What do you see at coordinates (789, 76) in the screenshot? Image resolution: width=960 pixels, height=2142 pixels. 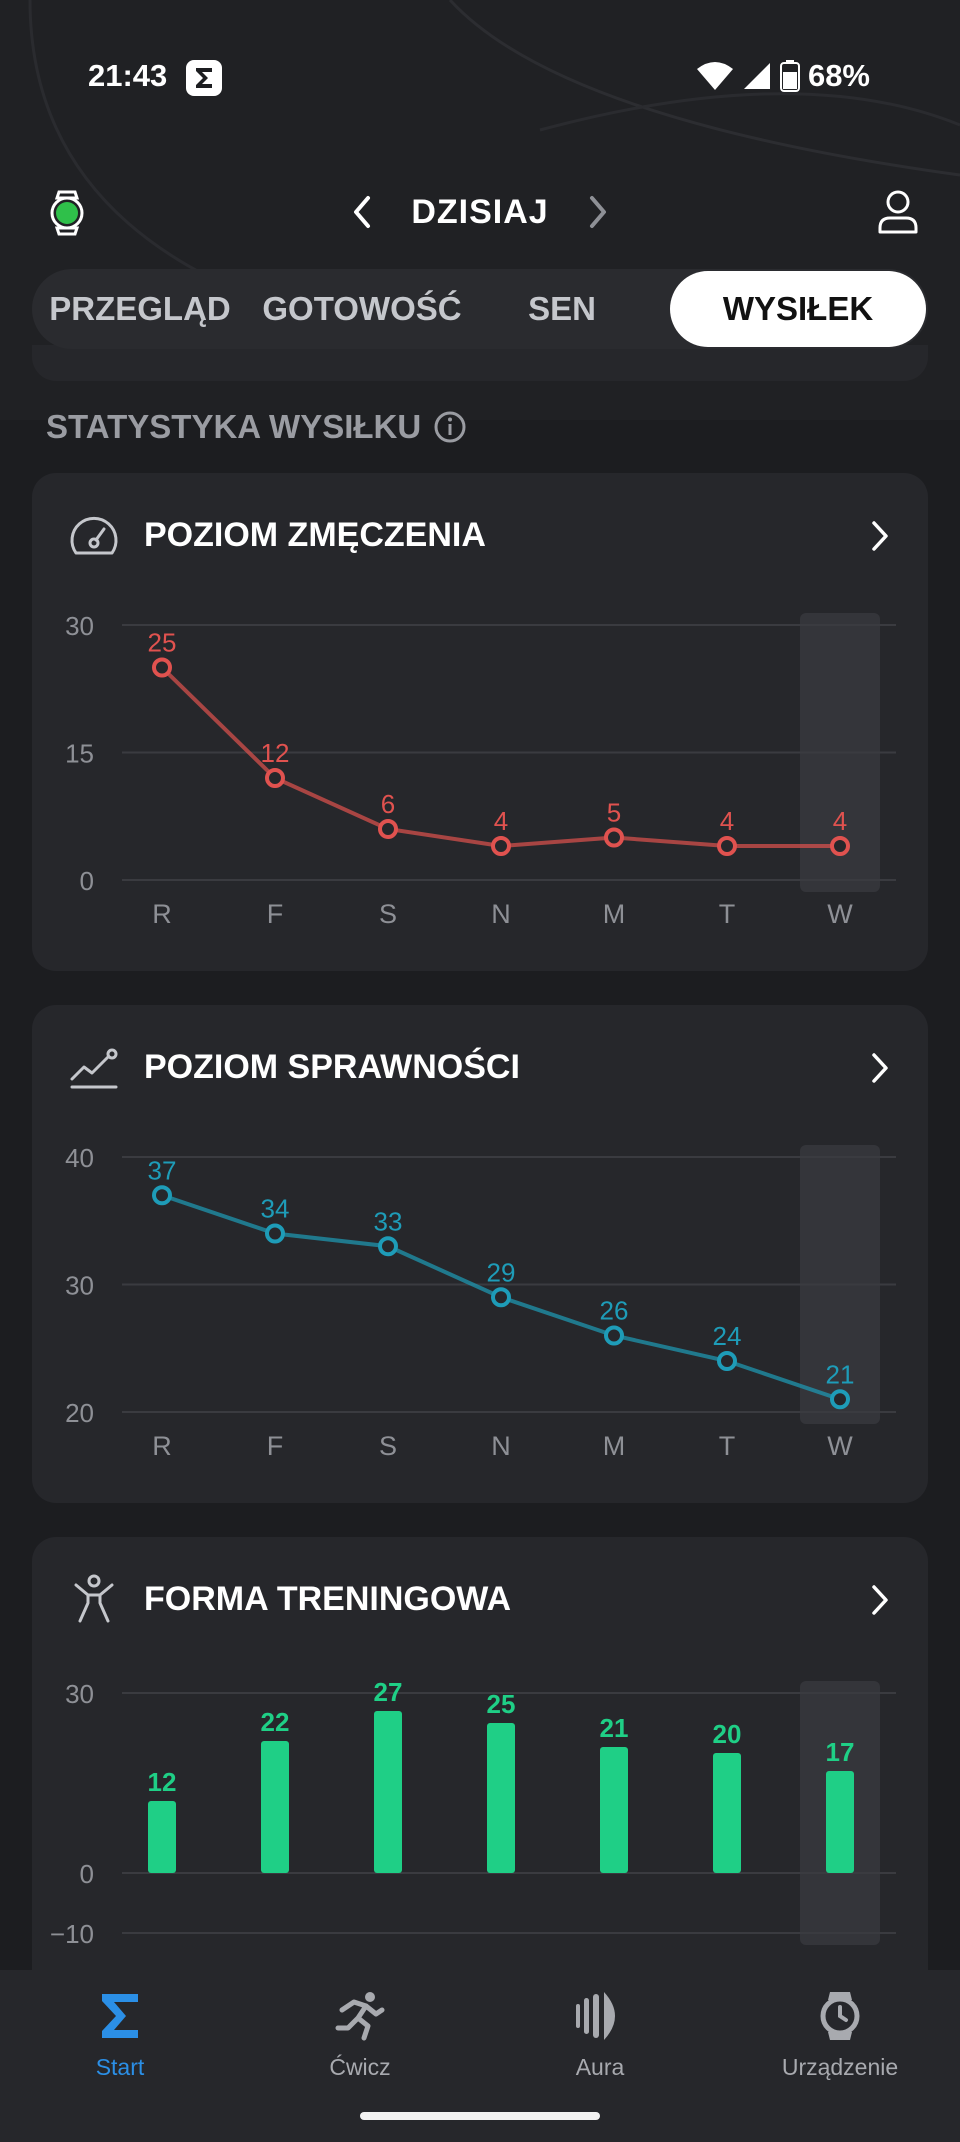 I see `battery-icon` at bounding box center [789, 76].